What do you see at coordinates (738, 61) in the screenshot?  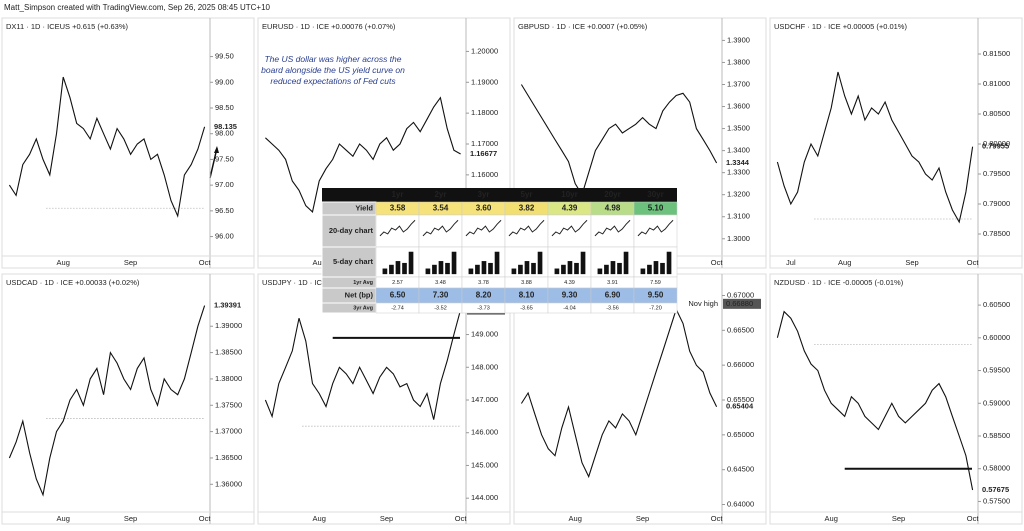 I see `y-tick-label: 1.3800` at bounding box center [738, 61].